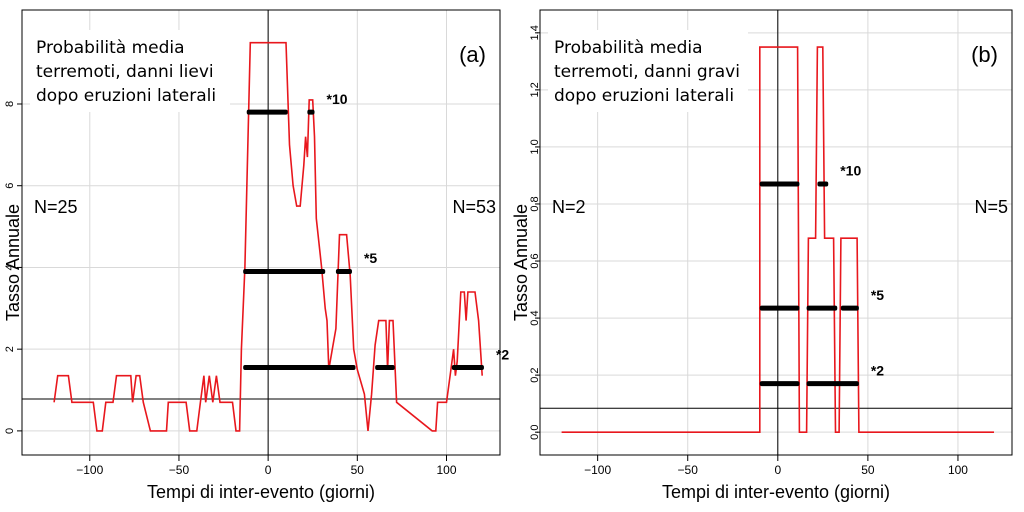 This screenshot has width=1024, height=512. What do you see at coordinates (991, 207) in the screenshot?
I see `n-right: N=5` at bounding box center [991, 207].